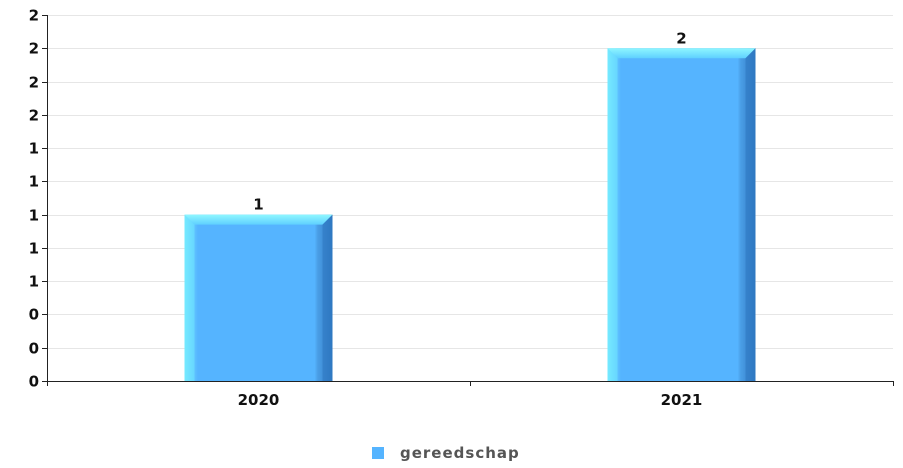 Image resolution: width=903 pixels, height=468 pixels. Describe the element at coordinates (682, 400) in the screenshot. I see `x-tick-label: 2021` at that location.